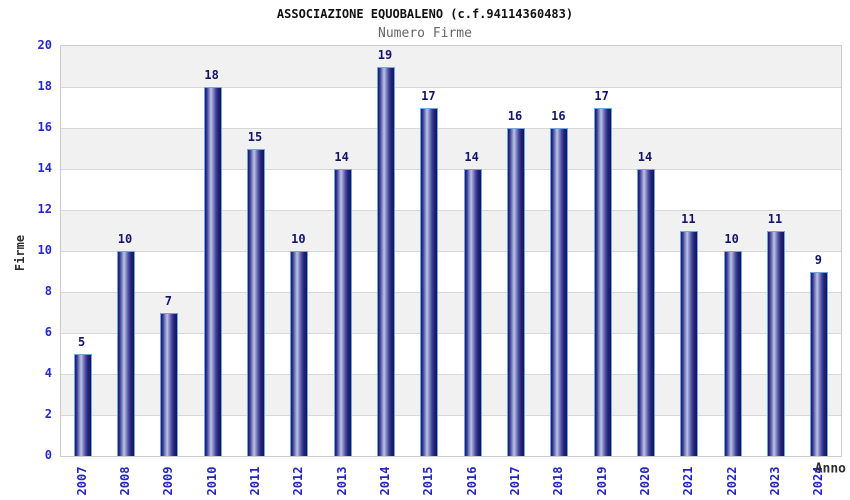 This screenshot has height=500, width=850. I want to click on bar-value-label: 5, so click(82, 341).